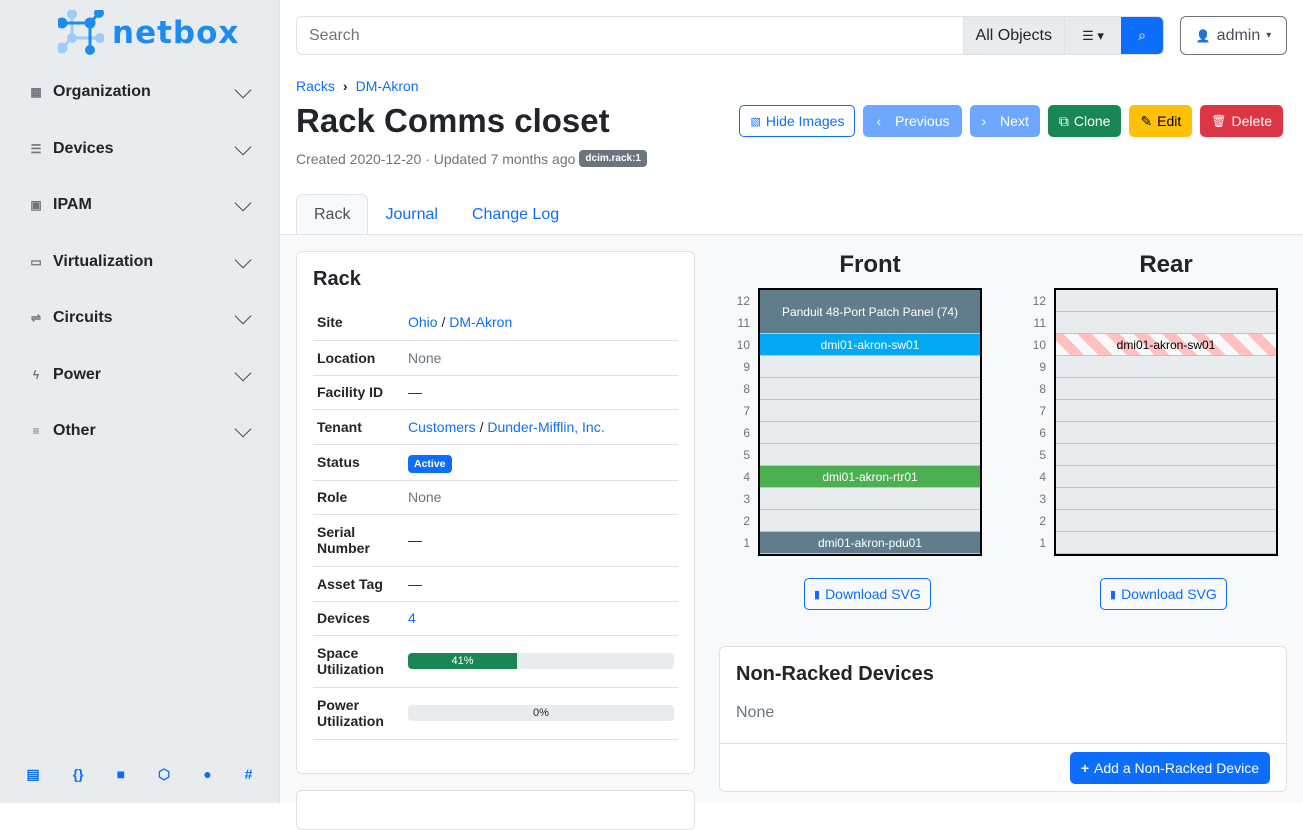  Describe the element at coordinates (1146, 120) in the screenshot. I see `pencil-icon: ✎` at that location.